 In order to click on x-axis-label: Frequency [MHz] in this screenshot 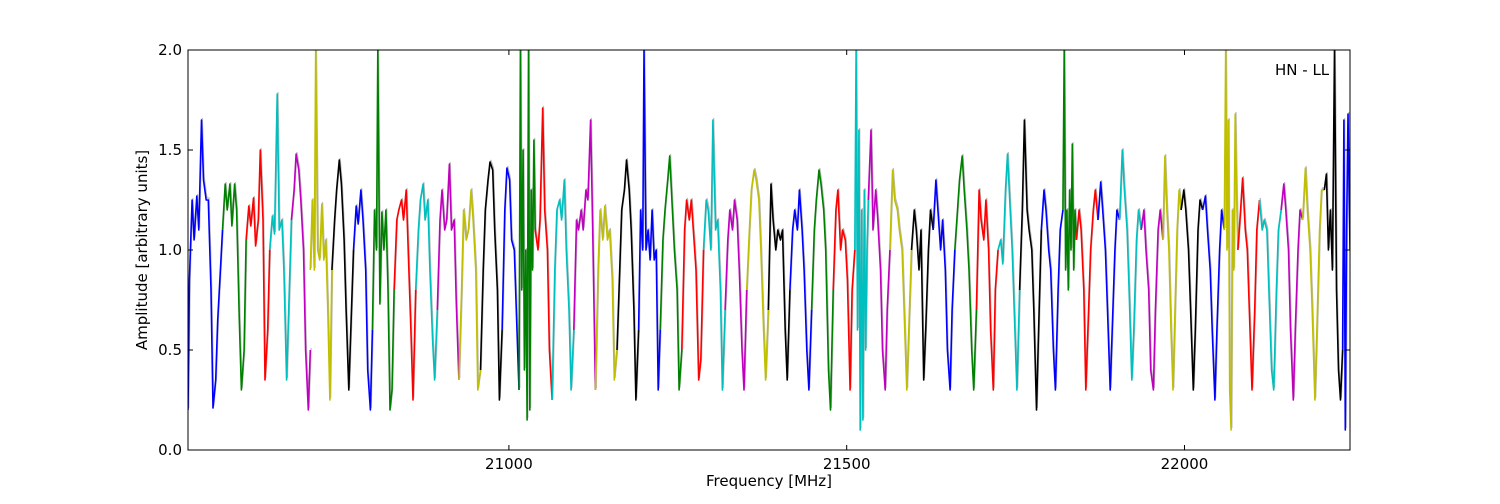, I will do `click(769, 481)`.